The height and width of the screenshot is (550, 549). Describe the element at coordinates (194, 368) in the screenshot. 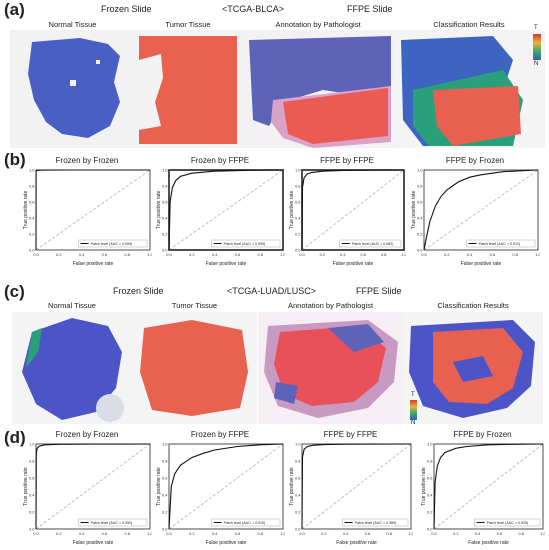

I see `slide-image-tumor-tissue-c` at that location.